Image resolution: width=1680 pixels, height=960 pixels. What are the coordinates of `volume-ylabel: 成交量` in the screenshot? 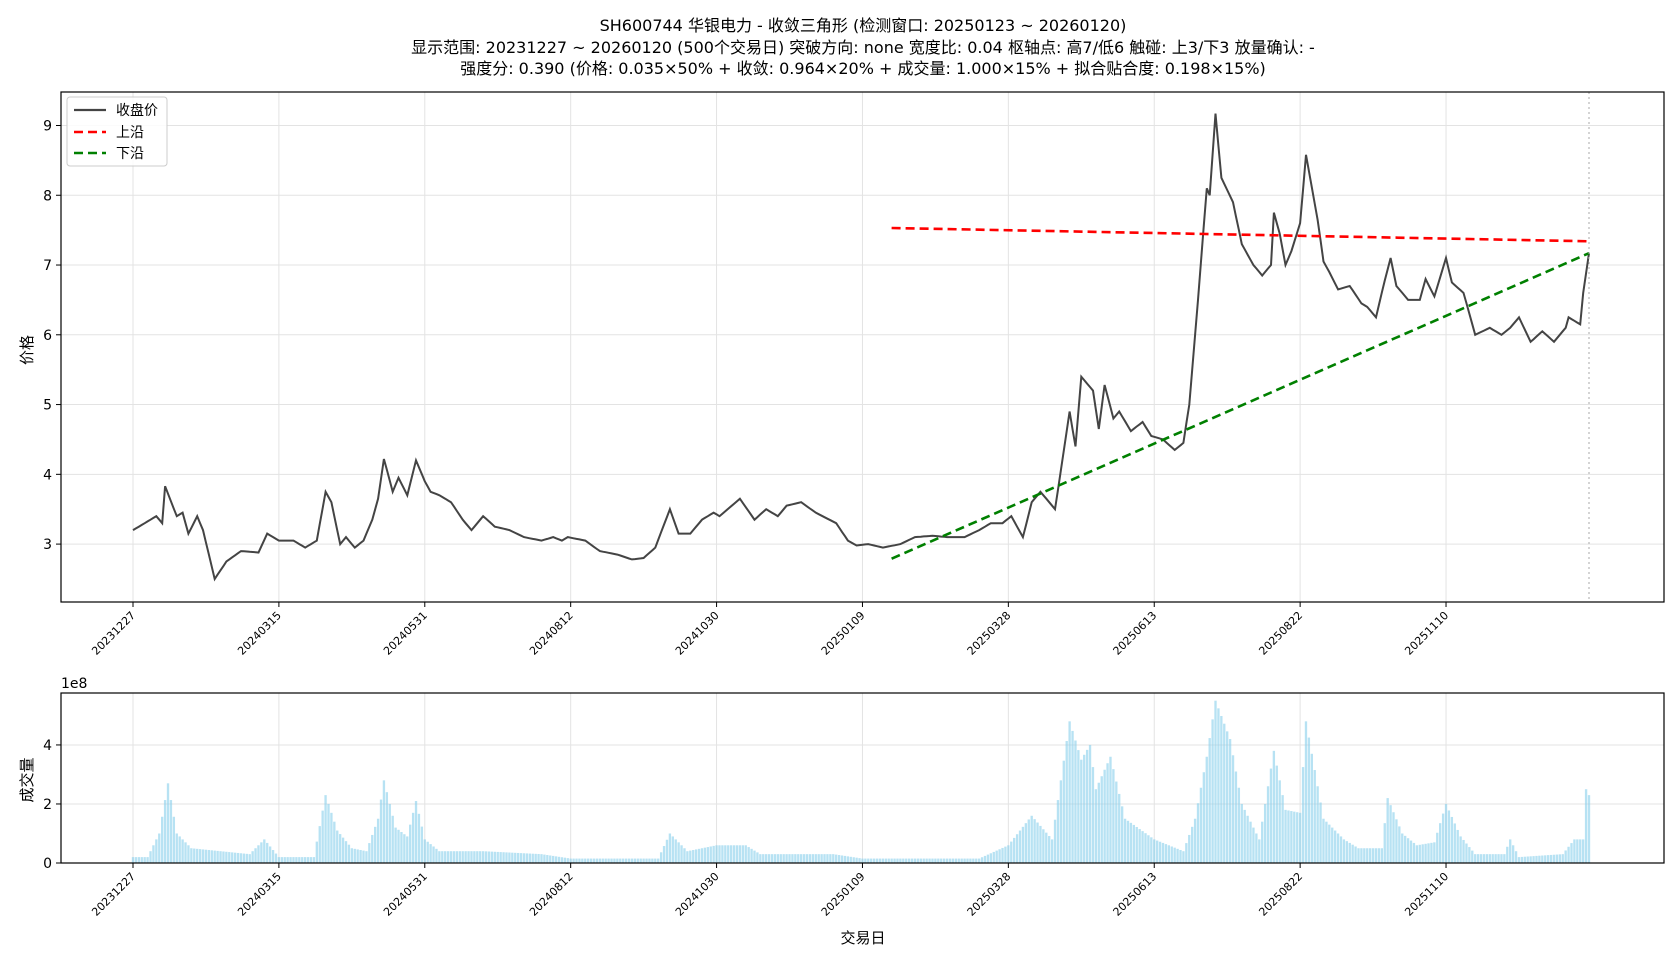 It's located at (27, 779).